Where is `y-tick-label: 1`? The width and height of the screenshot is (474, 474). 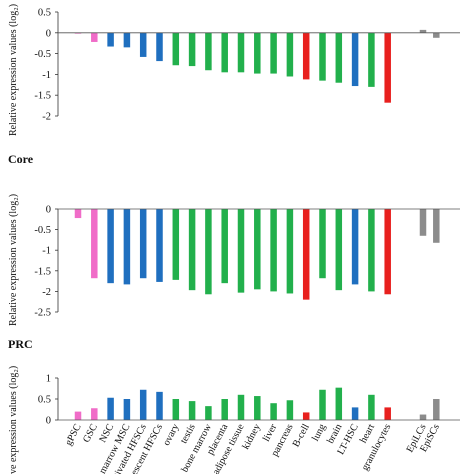
y-tick-label: 1 is located at coordinates (48, 379).